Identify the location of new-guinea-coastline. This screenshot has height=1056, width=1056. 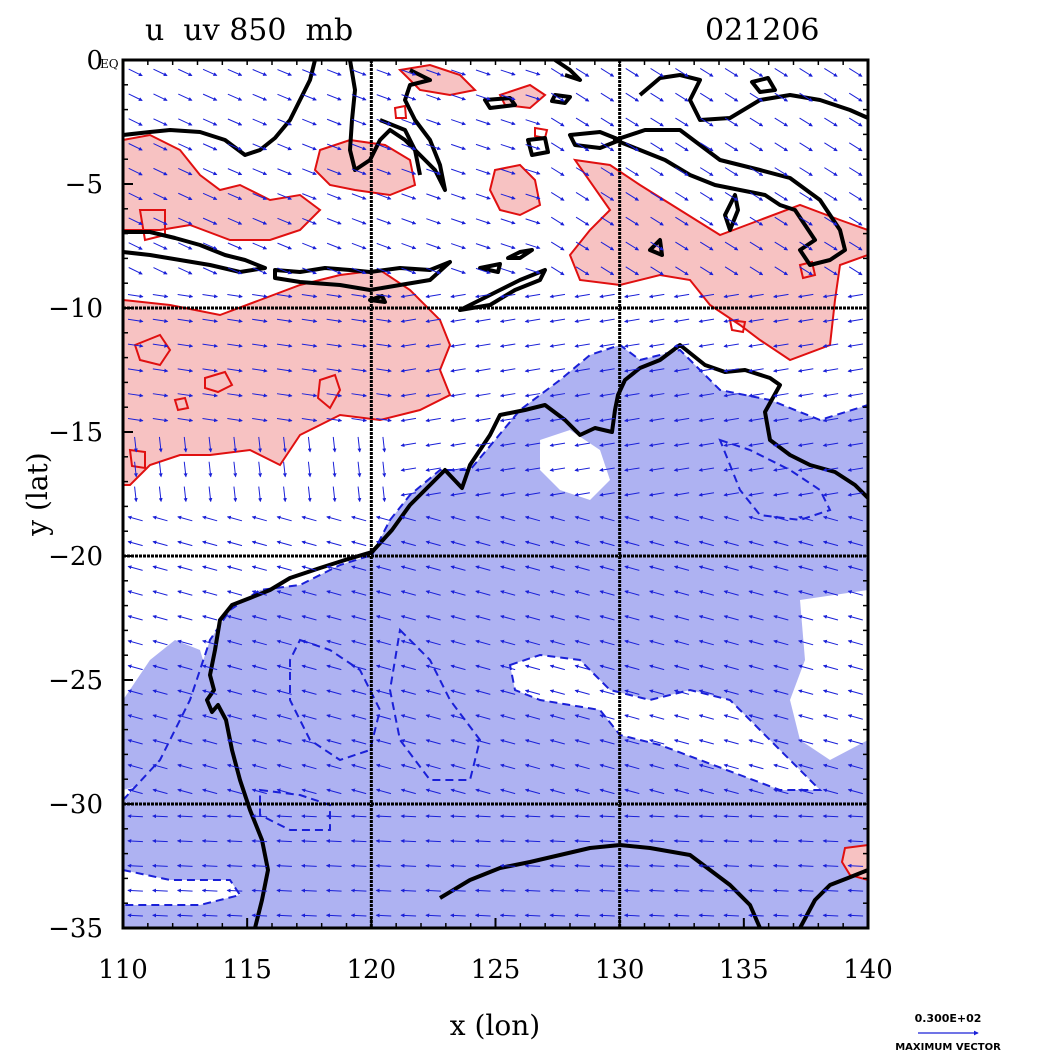
(730, 197).